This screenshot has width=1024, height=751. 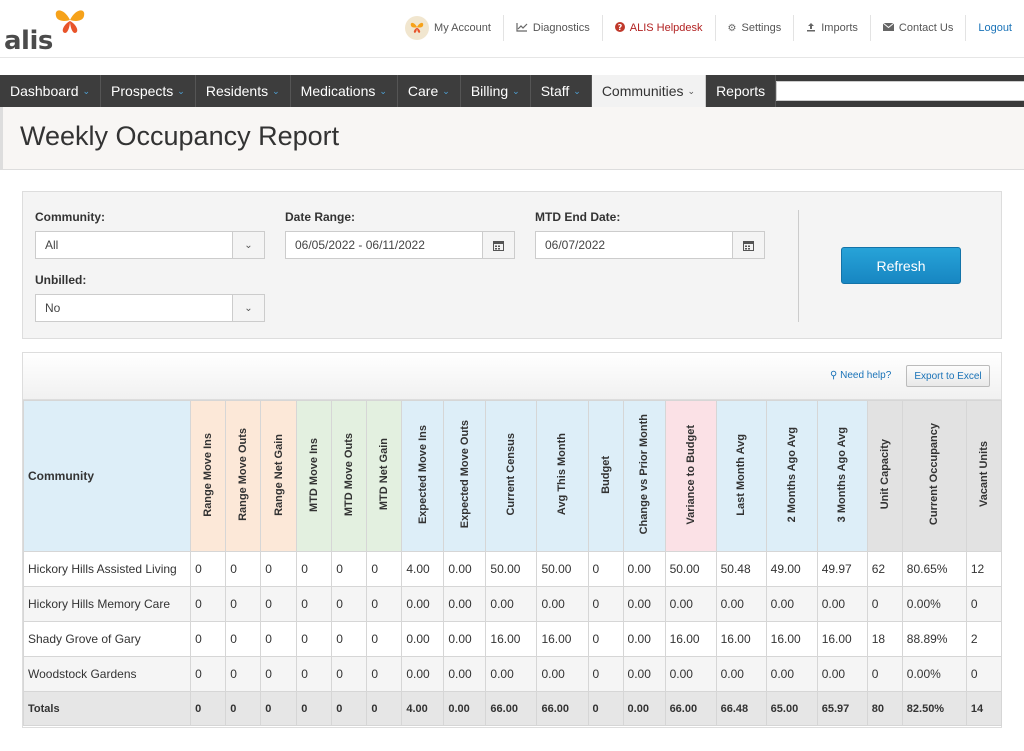 What do you see at coordinates (142, 91) in the screenshot?
I see `nav-prospects-label: Prospects` at bounding box center [142, 91].